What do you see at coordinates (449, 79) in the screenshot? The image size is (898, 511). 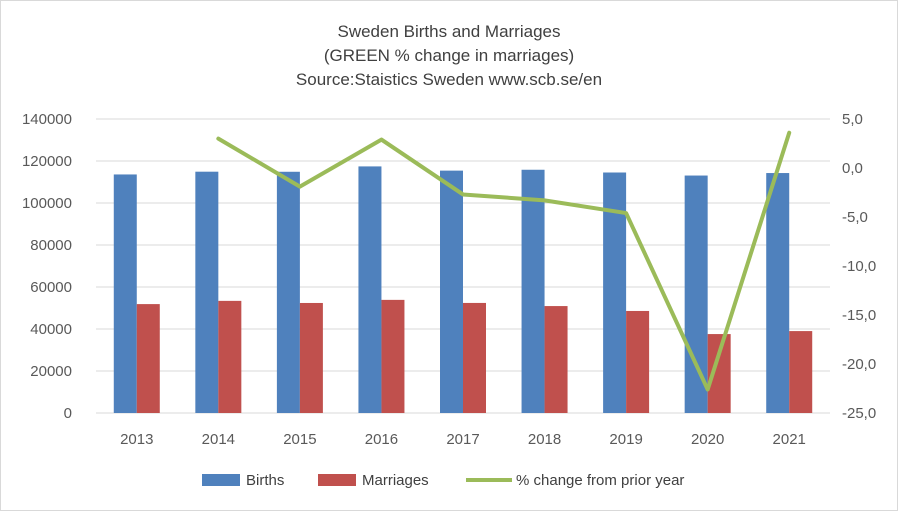 I see `chart-title-line-3: Source:Staistics Sweden www.scb.se/en` at bounding box center [449, 79].